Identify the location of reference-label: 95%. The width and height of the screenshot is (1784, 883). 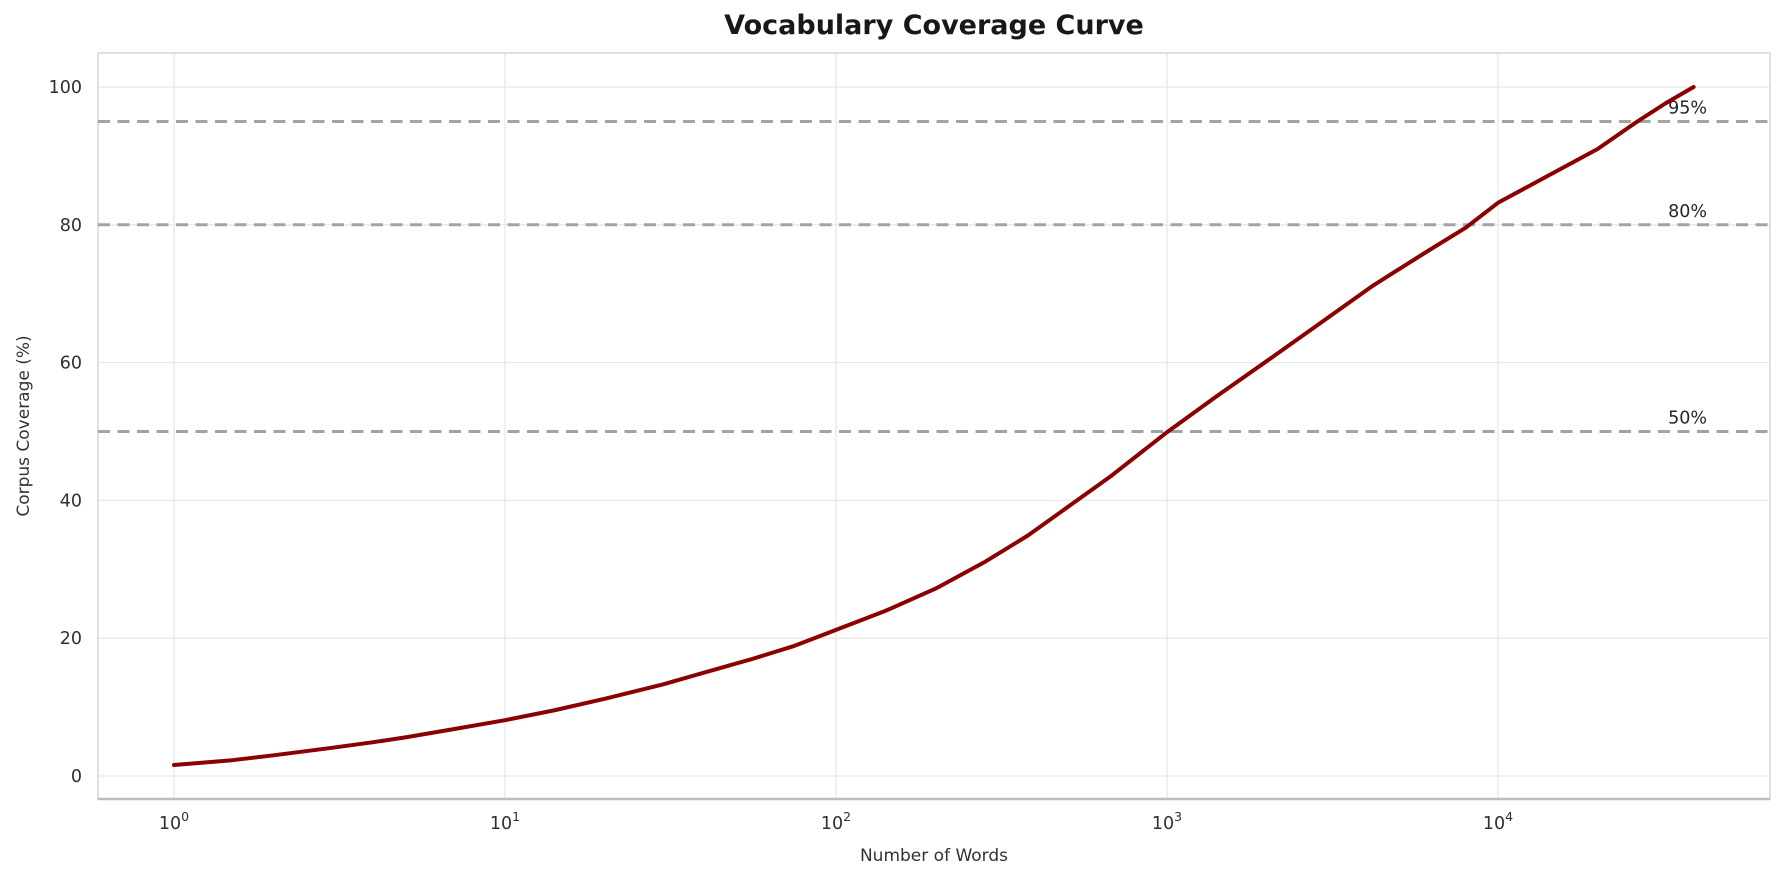
(1687, 108).